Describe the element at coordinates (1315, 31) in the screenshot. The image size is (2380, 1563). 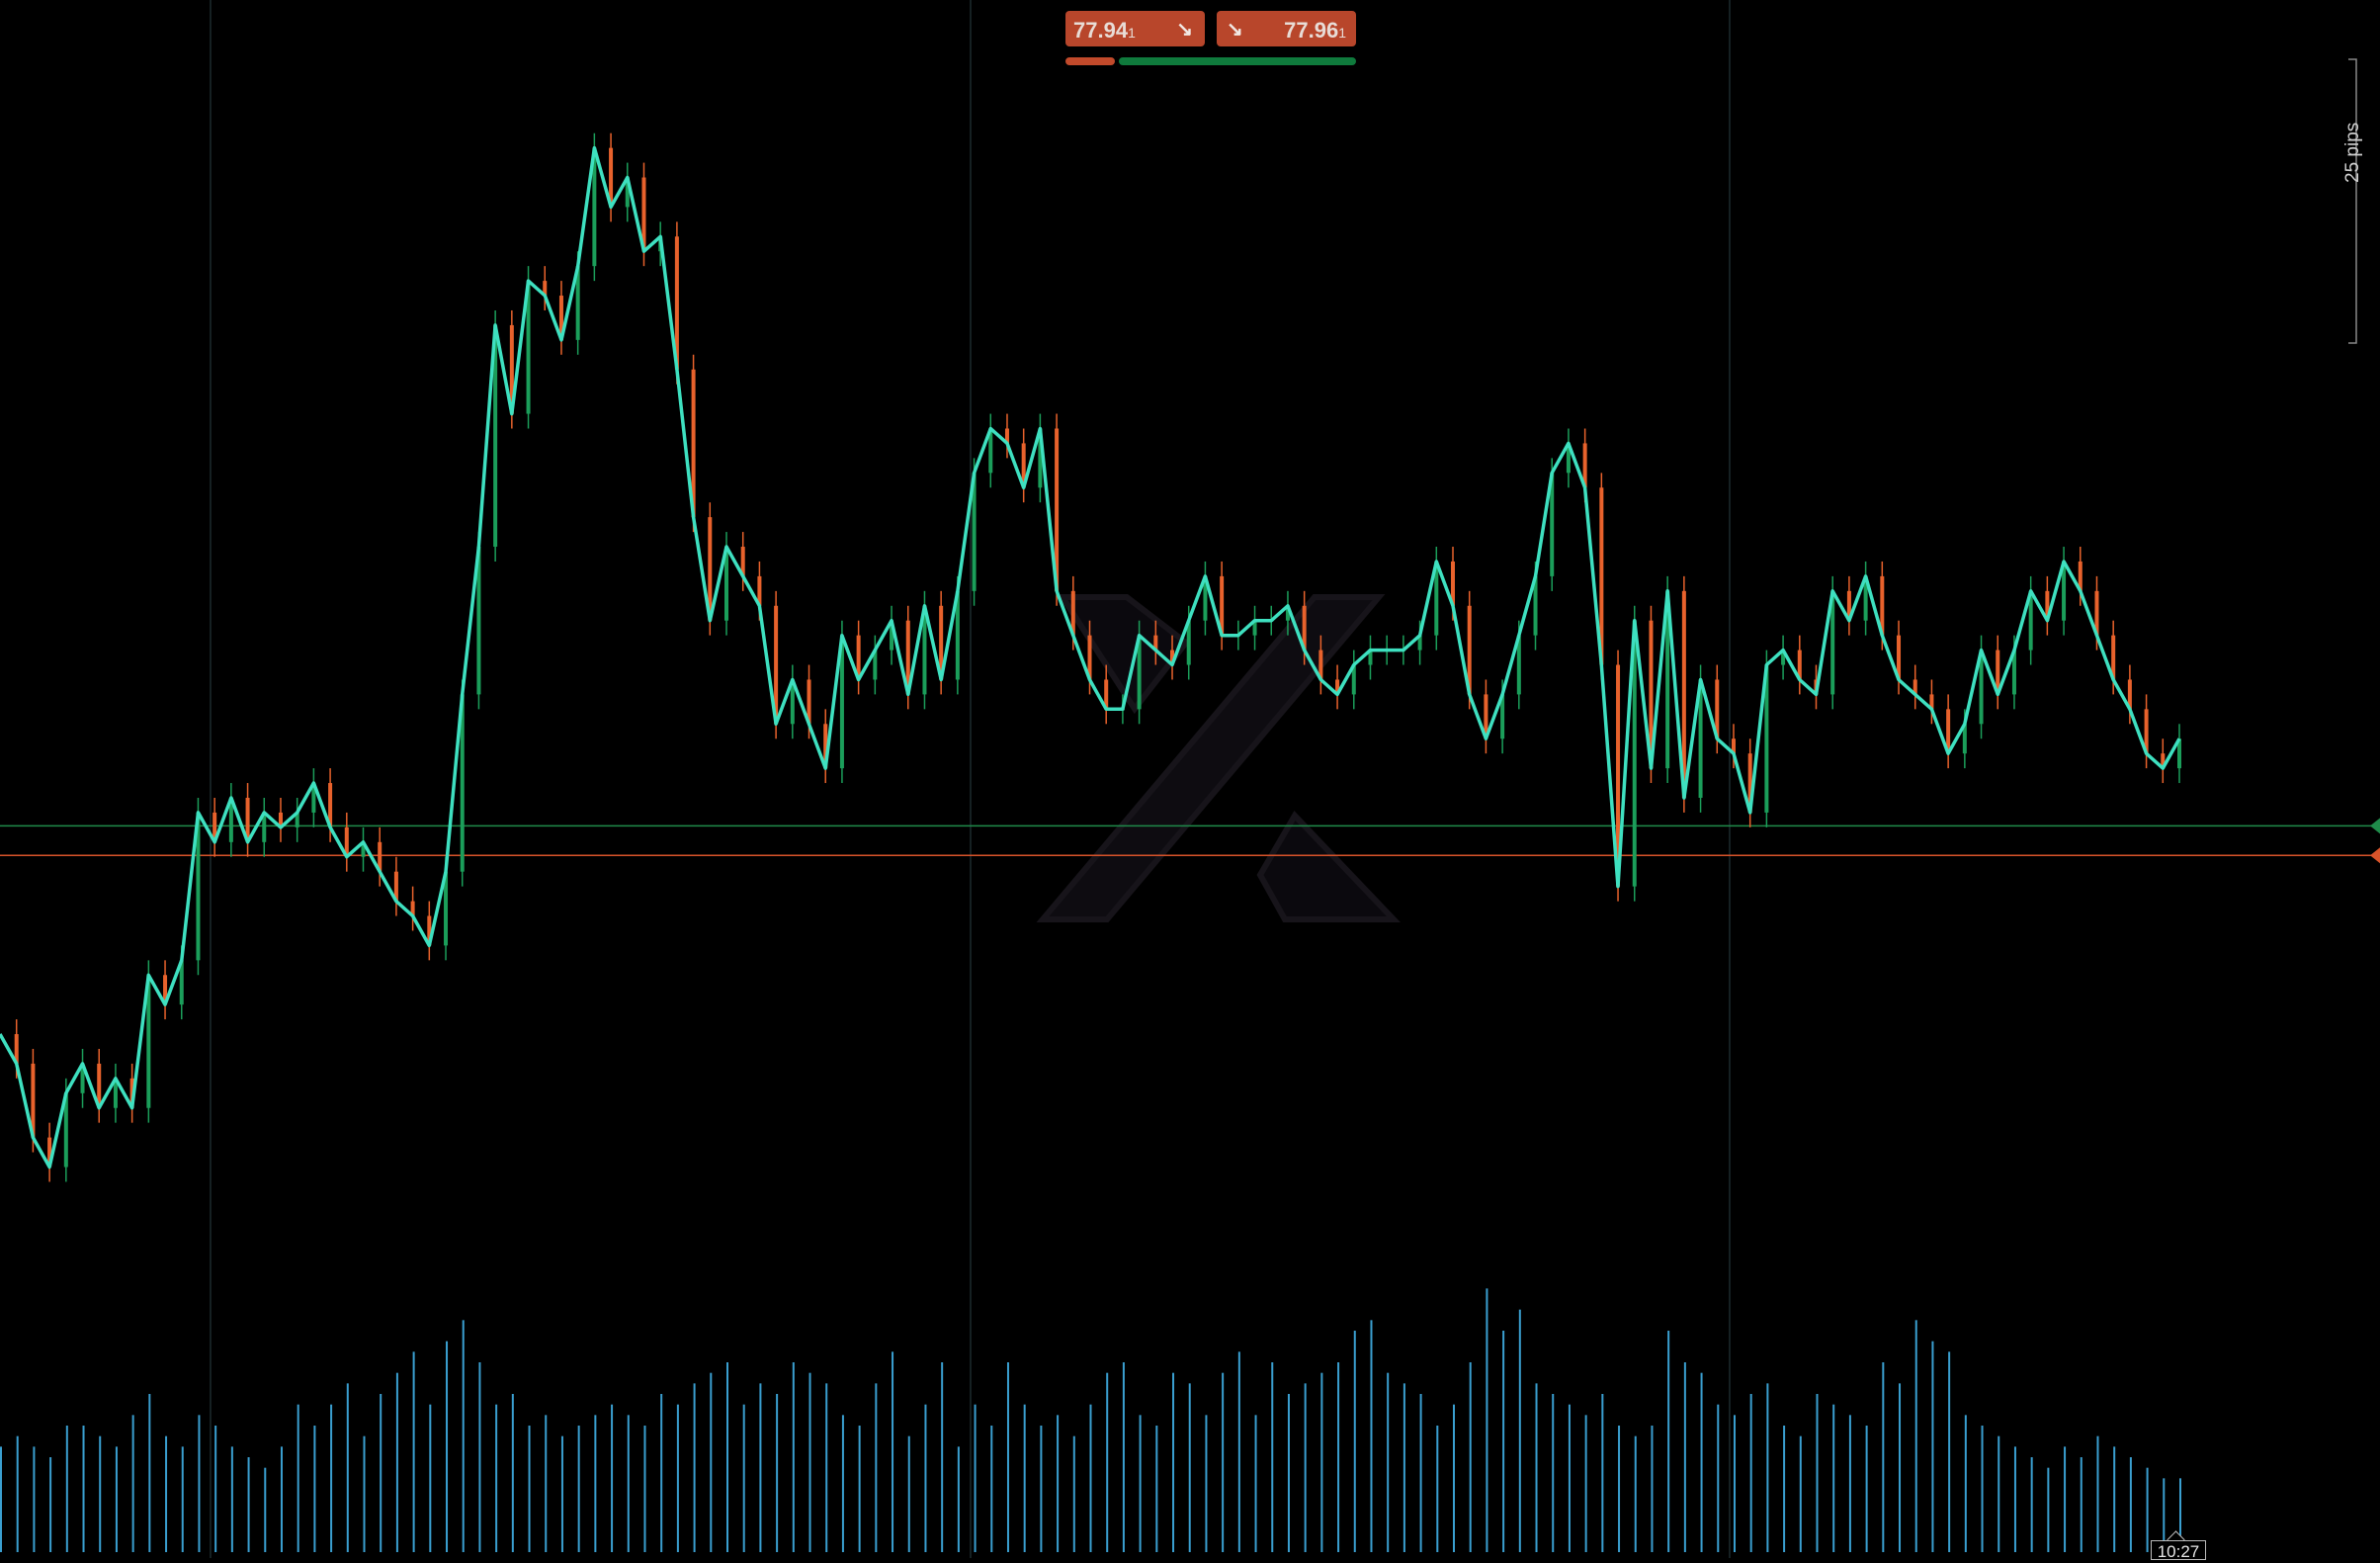
I see `buy-price: 77.961` at that location.